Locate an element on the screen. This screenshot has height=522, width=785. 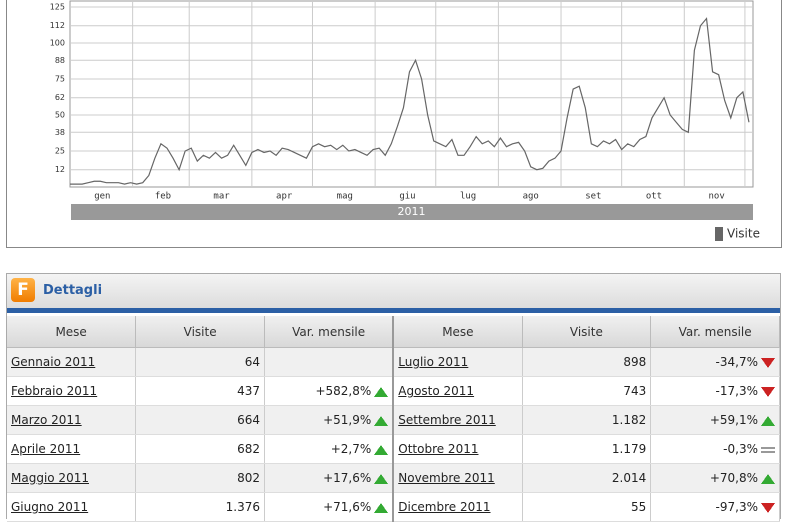
x-tick-label: mar is located at coordinates (221, 197).